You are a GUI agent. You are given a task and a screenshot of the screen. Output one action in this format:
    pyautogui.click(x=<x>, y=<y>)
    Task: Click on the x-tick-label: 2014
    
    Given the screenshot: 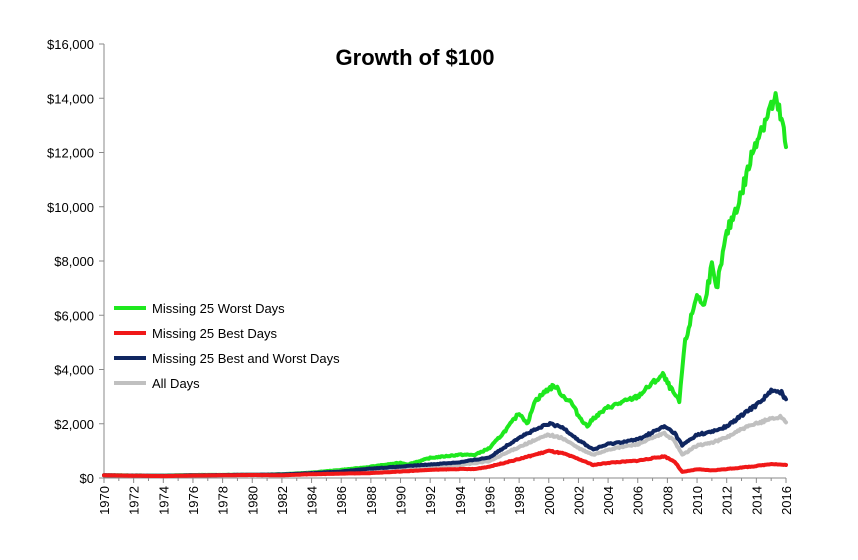 What is the action you would take?
    pyautogui.click(x=756, y=500)
    